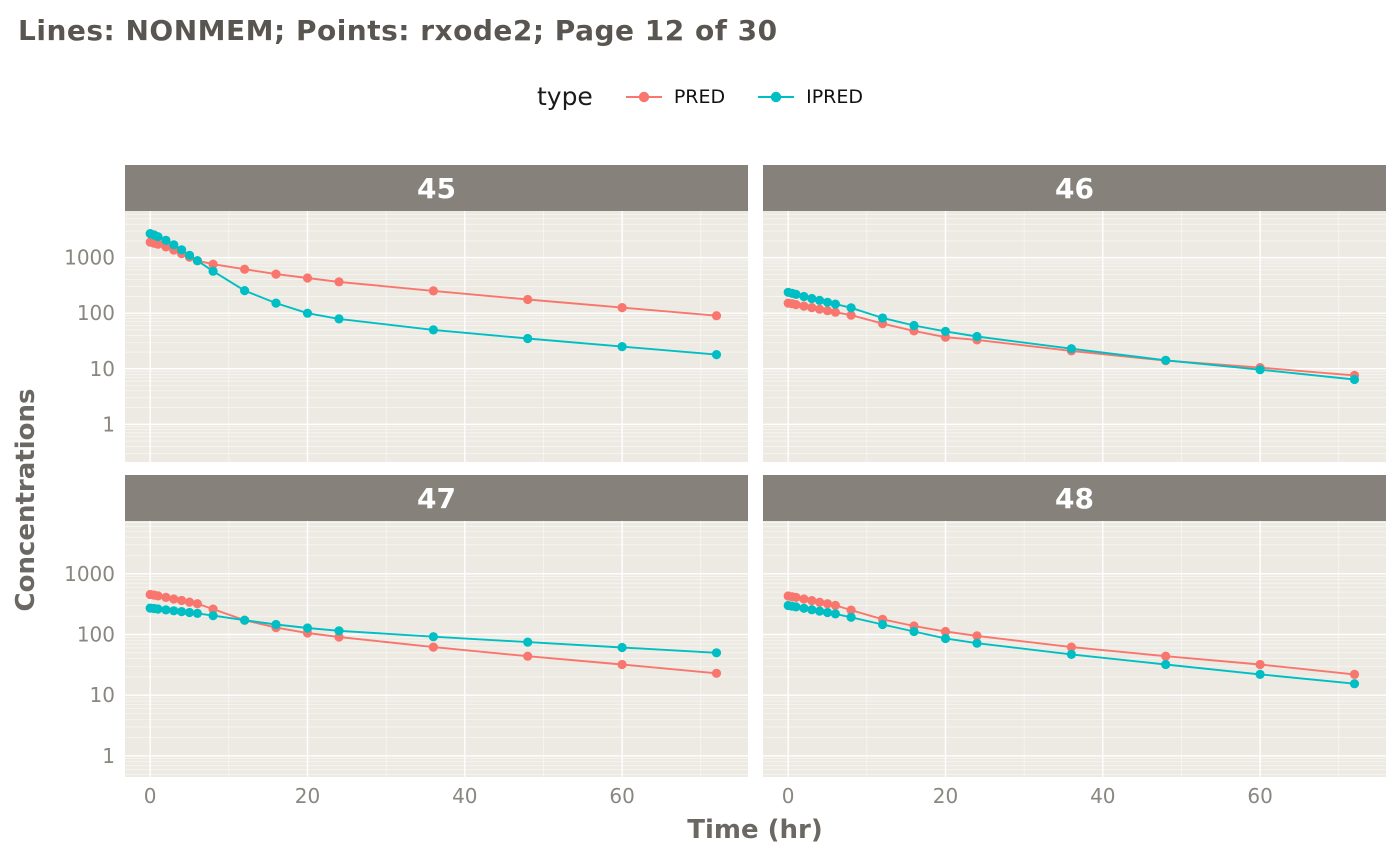  I want to click on y-tick-label: 1000, so click(89, 574).